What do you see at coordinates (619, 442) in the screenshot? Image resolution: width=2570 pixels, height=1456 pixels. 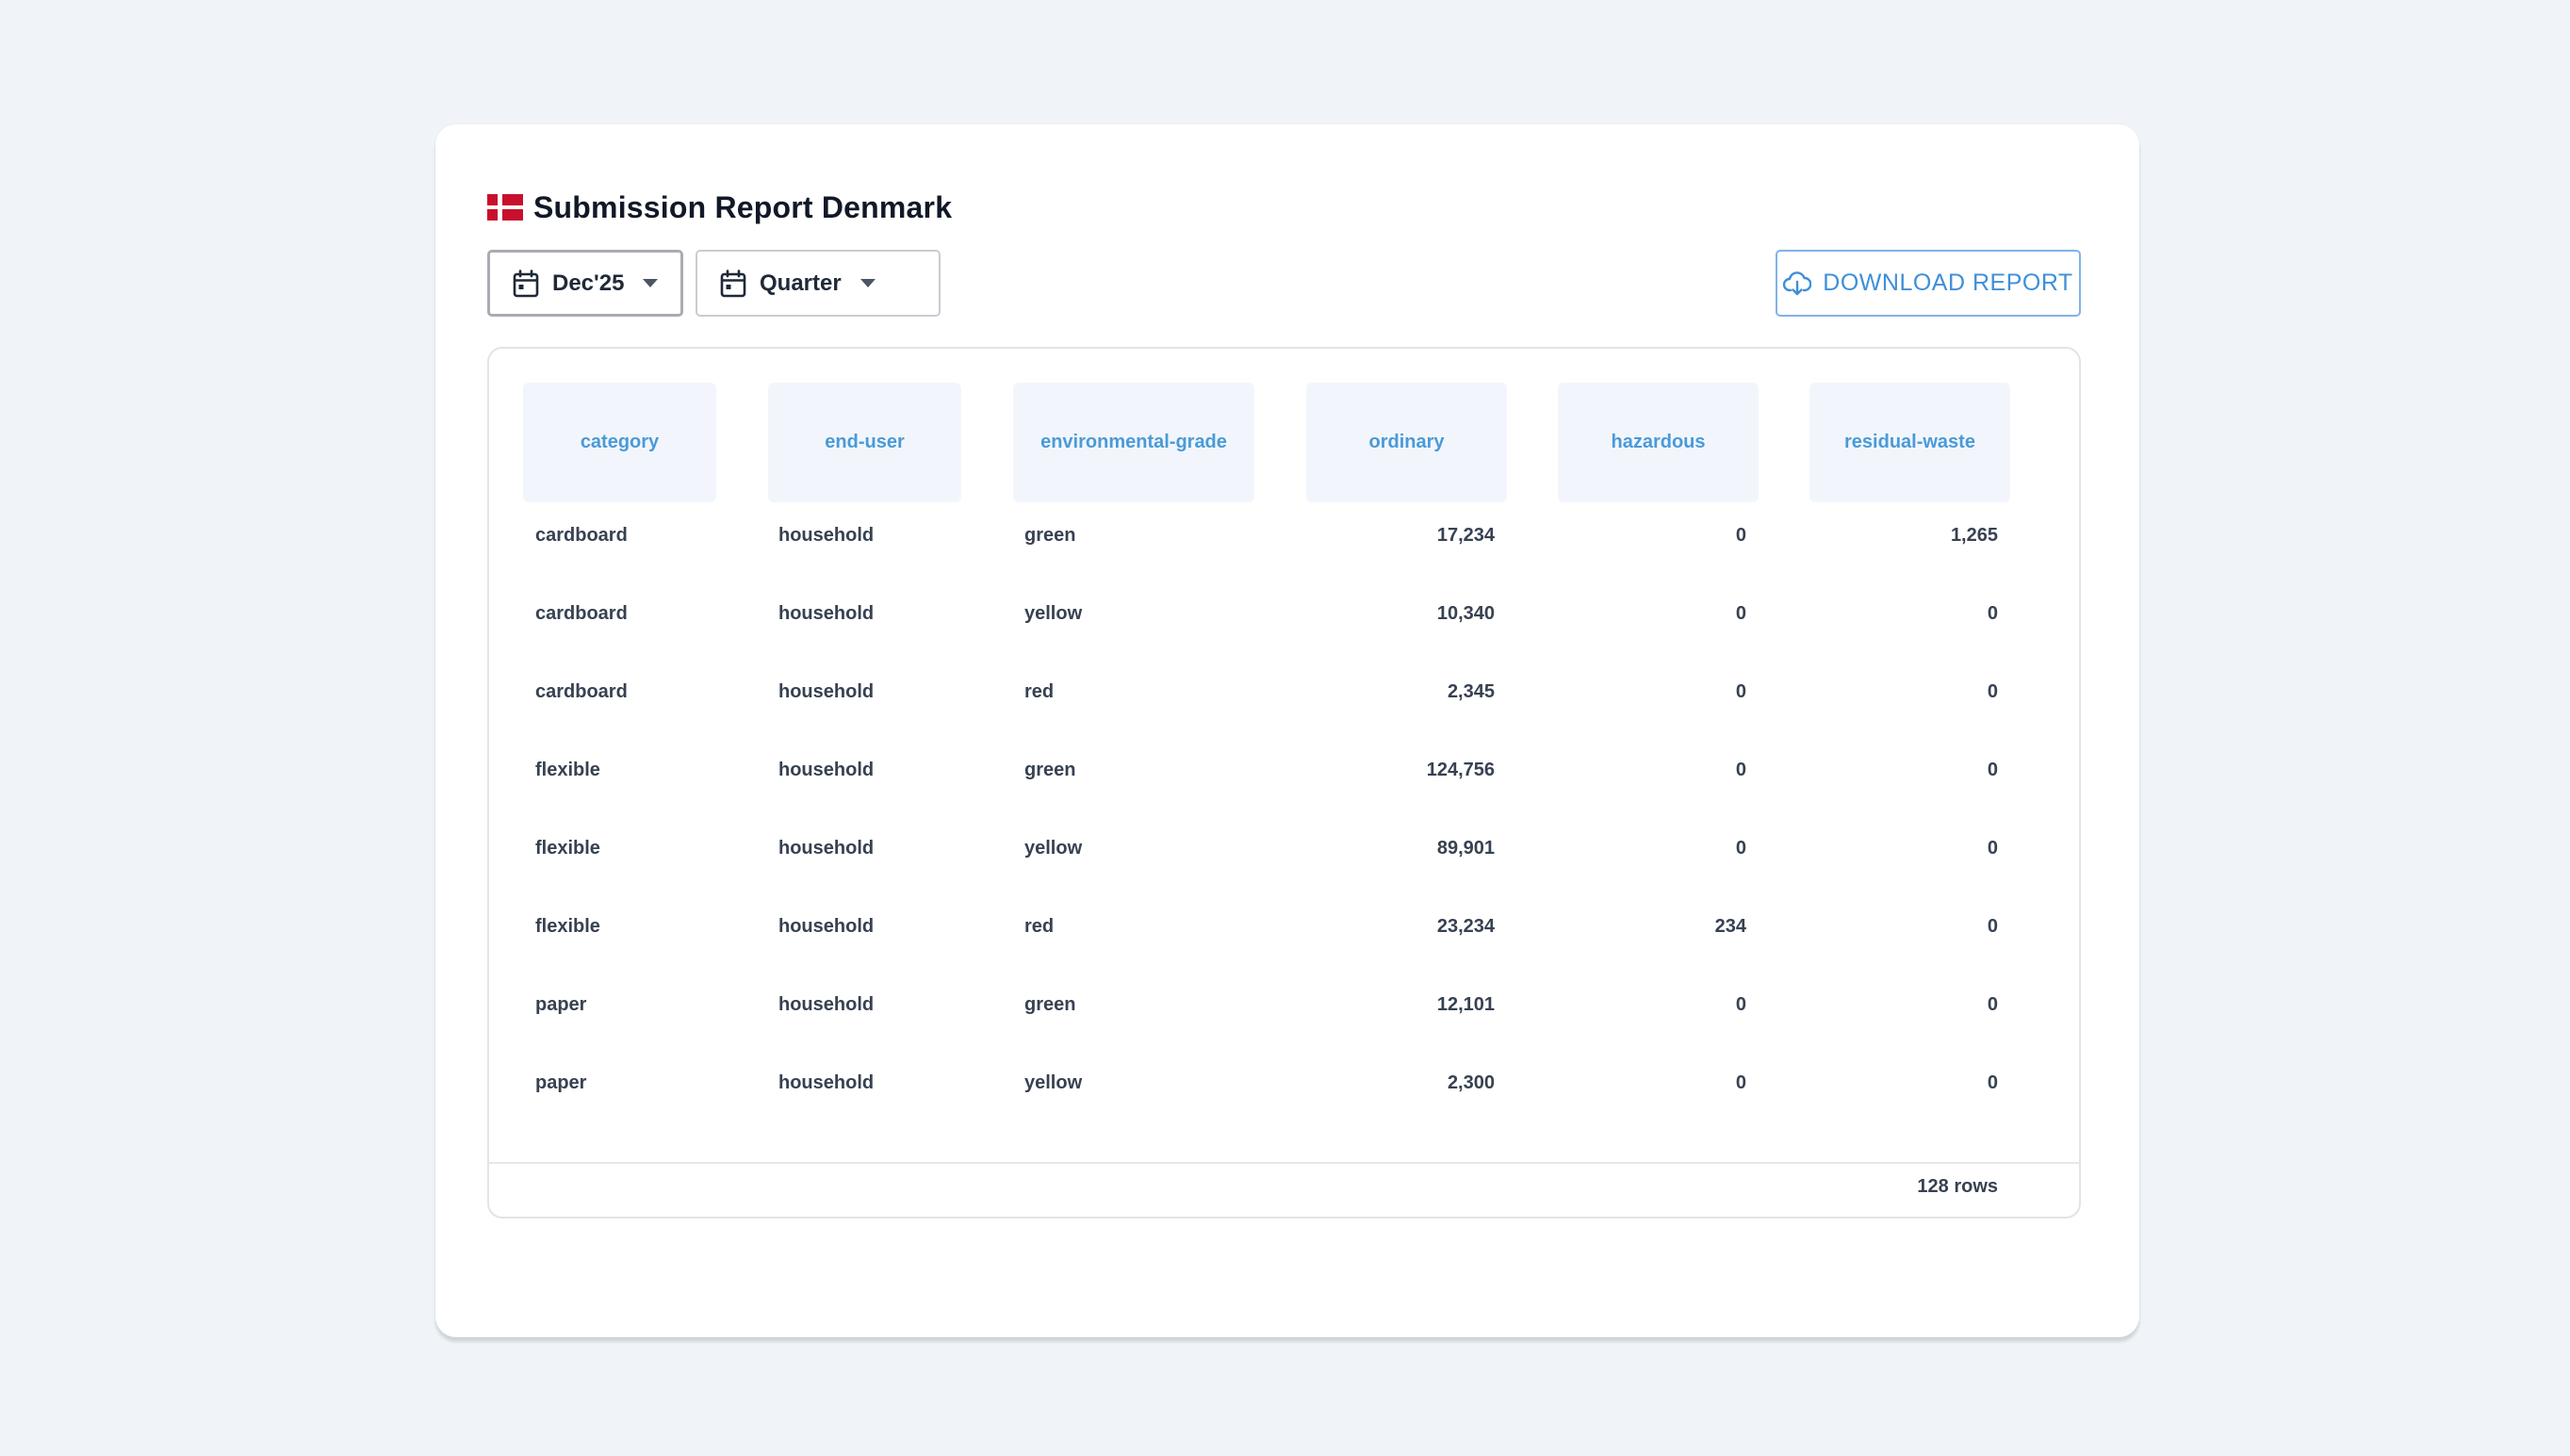 I see `column-header-category: category` at bounding box center [619, 442].